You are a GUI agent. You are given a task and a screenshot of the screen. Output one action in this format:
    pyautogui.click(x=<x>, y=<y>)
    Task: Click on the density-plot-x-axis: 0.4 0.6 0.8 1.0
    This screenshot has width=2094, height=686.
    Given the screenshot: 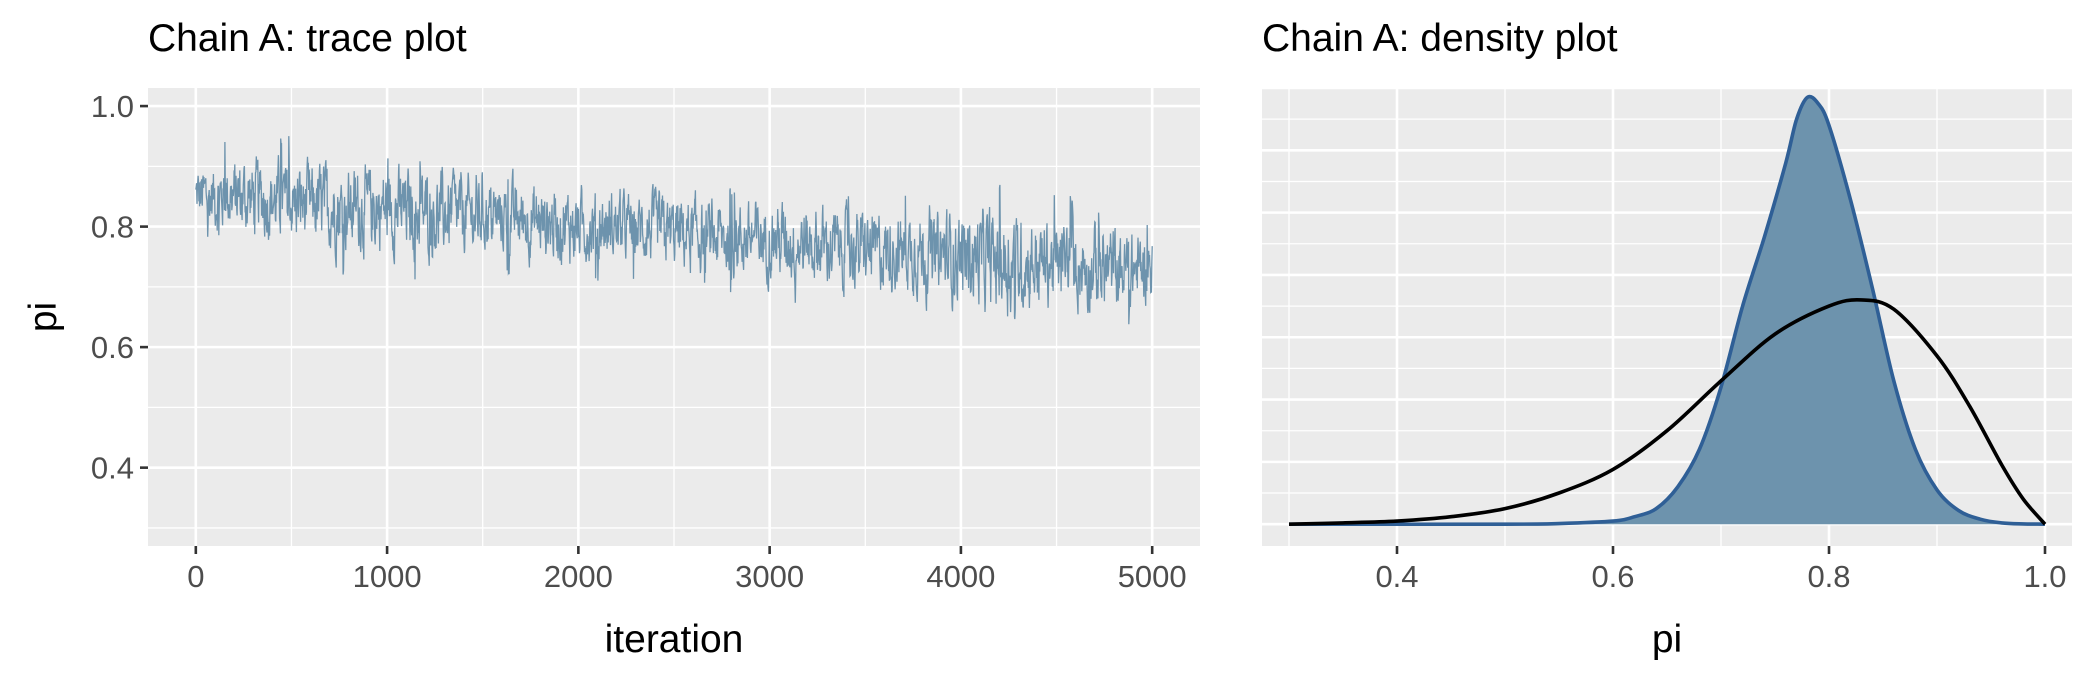 What is the action you would take?
    pyautogui.click(x=1721, y=570)
    